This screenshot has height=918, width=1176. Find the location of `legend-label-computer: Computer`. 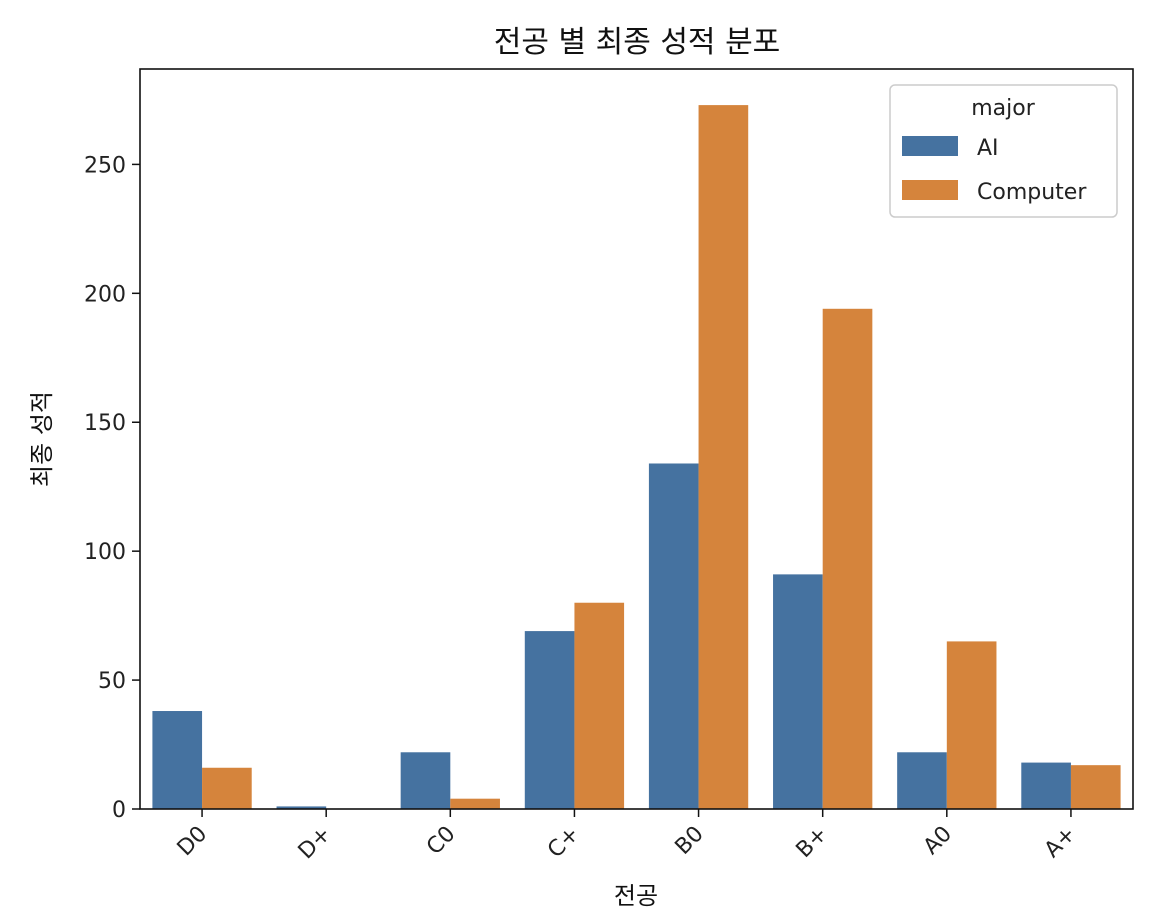

legend-label-computer: Computer is located at coordinates (1032, 192).